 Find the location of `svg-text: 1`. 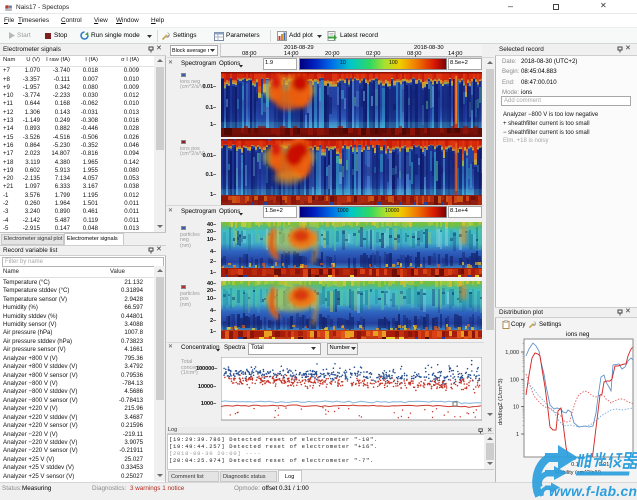

svg-text: 1 is located at coordinates (517, 435).